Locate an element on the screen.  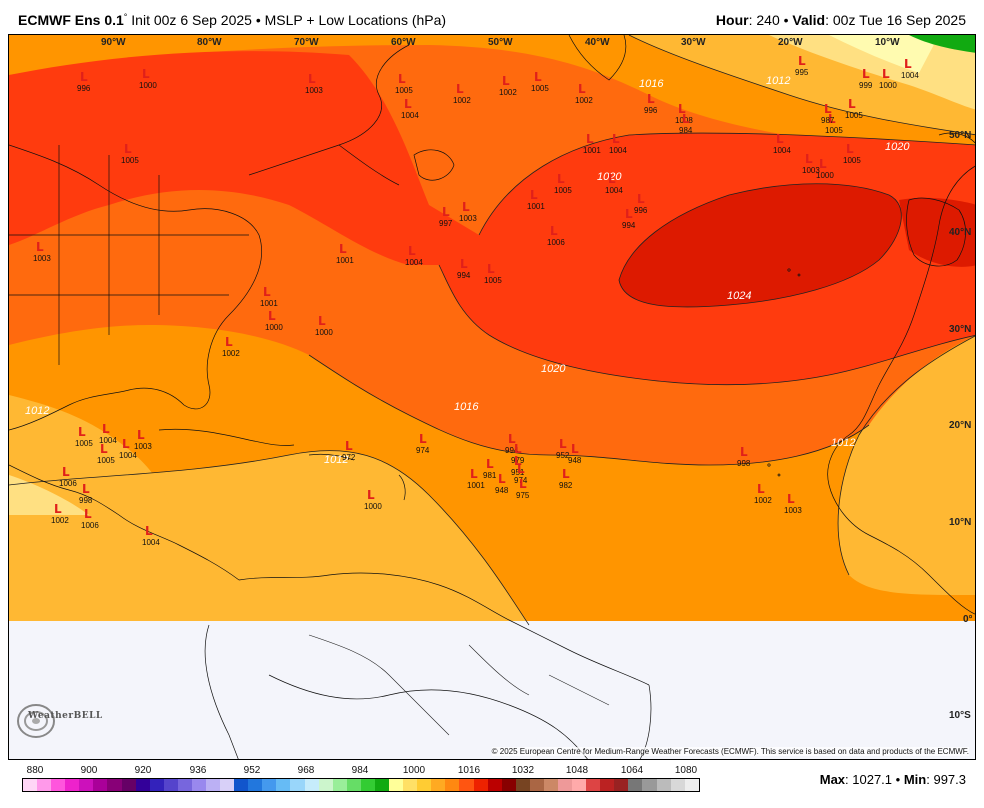
isobar-label: 1024 is located at coordinates (739, 296).